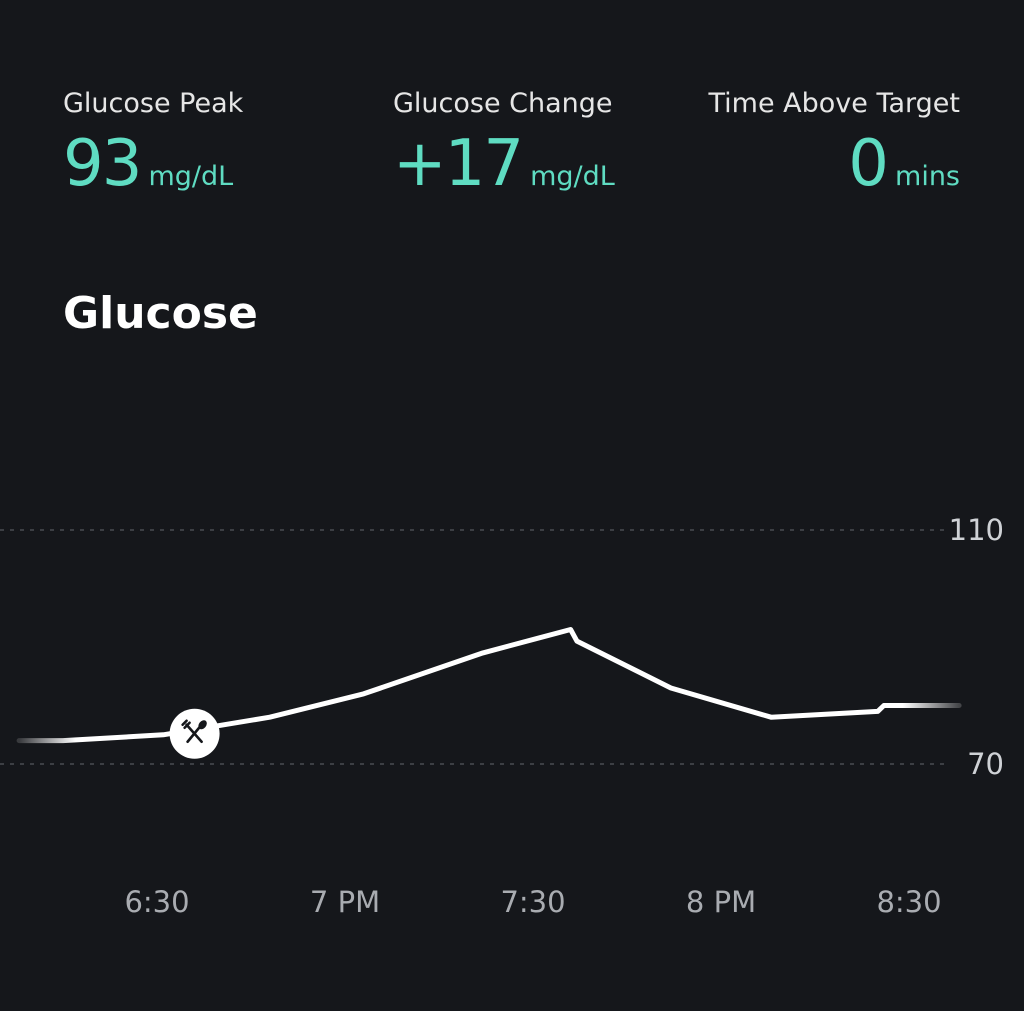  What do you see at coordinates (908, 902) in the screenshot?
I see `x-tick-label: 8:30` at bounding box center [908, 902].